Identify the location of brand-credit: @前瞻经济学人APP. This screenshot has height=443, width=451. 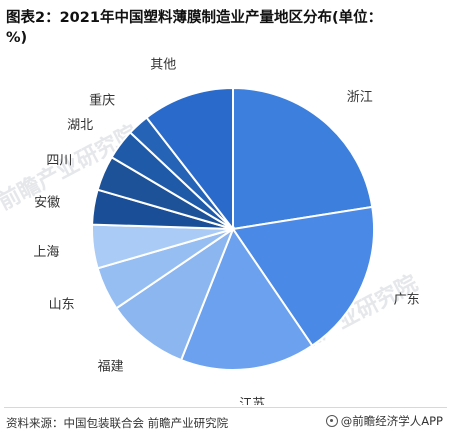
(384, 421).